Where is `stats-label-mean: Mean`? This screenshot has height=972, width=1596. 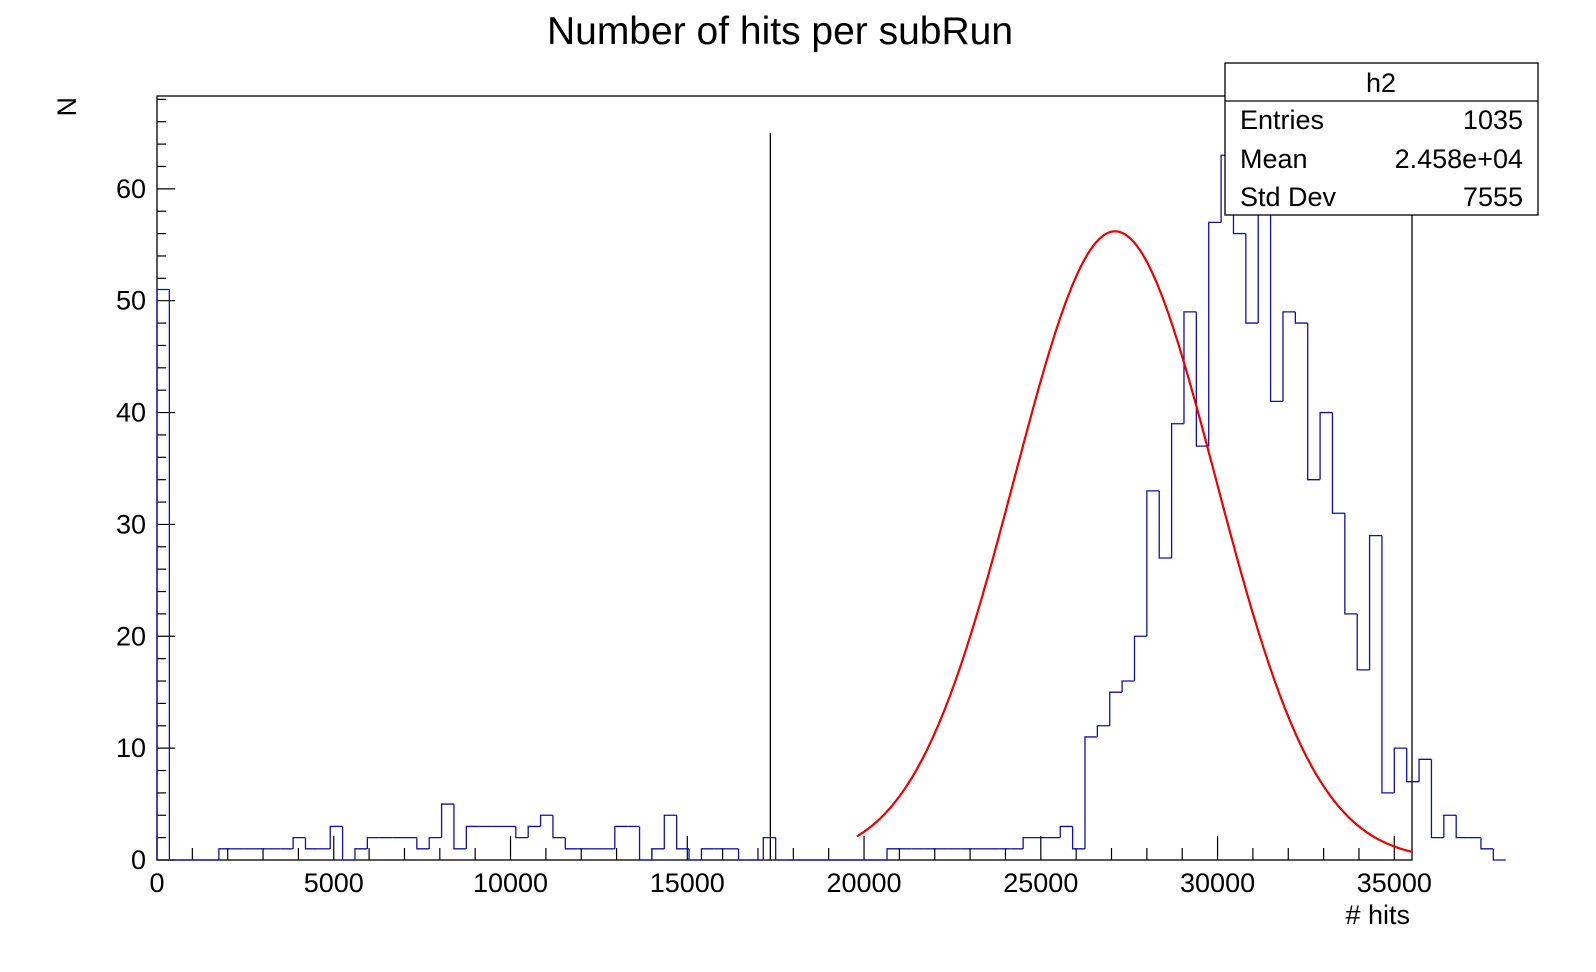
stats-label-mean: Mean is located at coordinates (1274, 159).